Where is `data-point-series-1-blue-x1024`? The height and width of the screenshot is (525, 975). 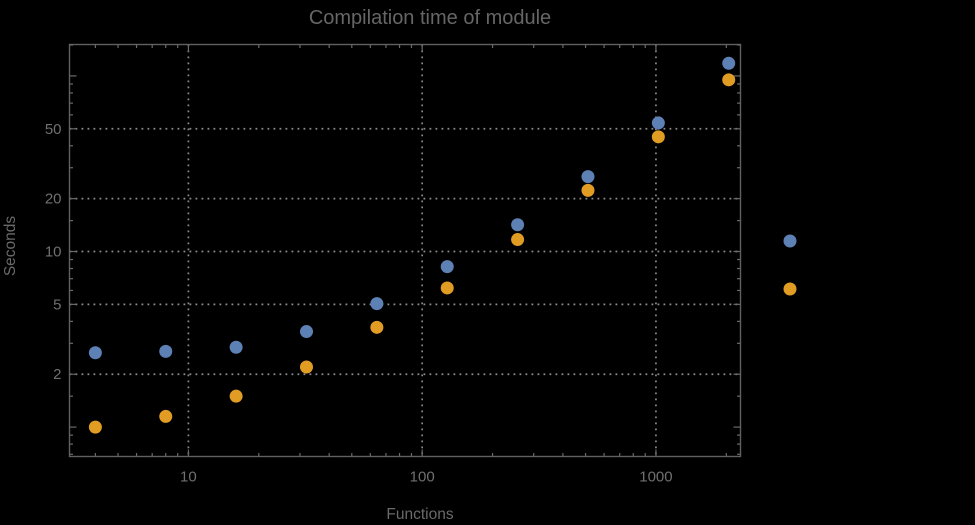 data-point-series-1-blue-x1024 is located at coordinates (658, 123).